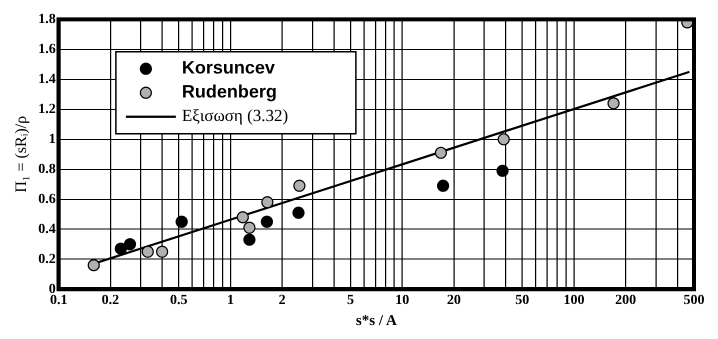 This screenshot has width=718, height=339. What do you see at coordinates (47, 229) in the screenshot?
I see `y-tick-label: 0.4` at bounding box center [47, 229].